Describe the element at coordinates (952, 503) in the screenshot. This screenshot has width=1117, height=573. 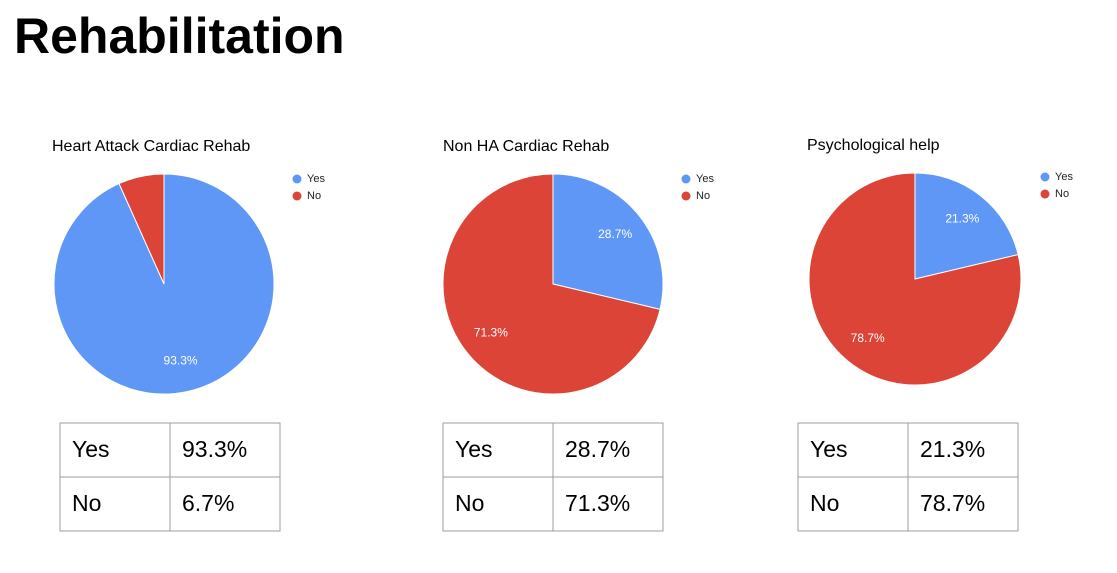
I see `table-cell-text: 78.7%` at that location.